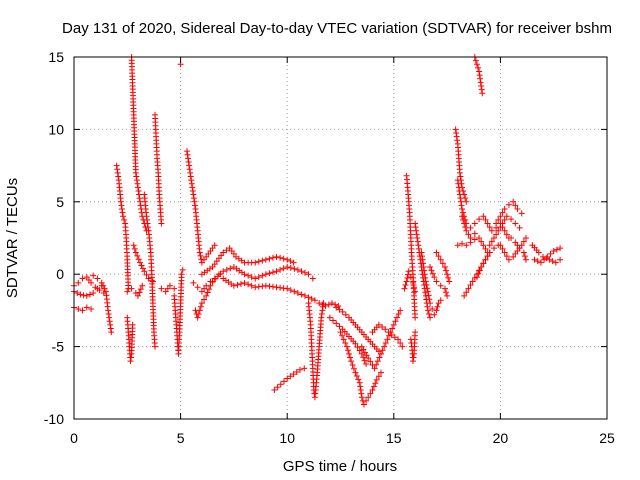 The image size is (640, 480). Describe the element at coordinates (394, 438) in the screenshot. I see `x-tick-label: 15` at that location.